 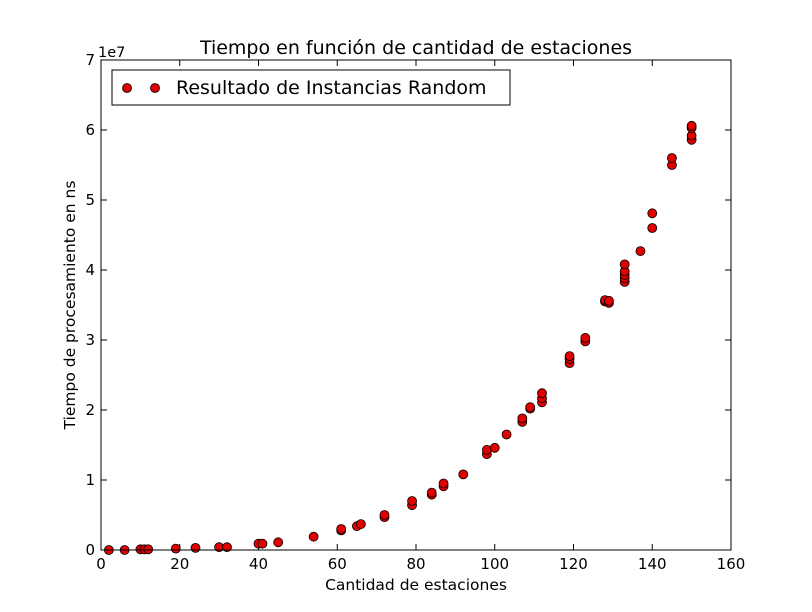 I want to click on y-tick-label: 7, so click(x=90, y=60).